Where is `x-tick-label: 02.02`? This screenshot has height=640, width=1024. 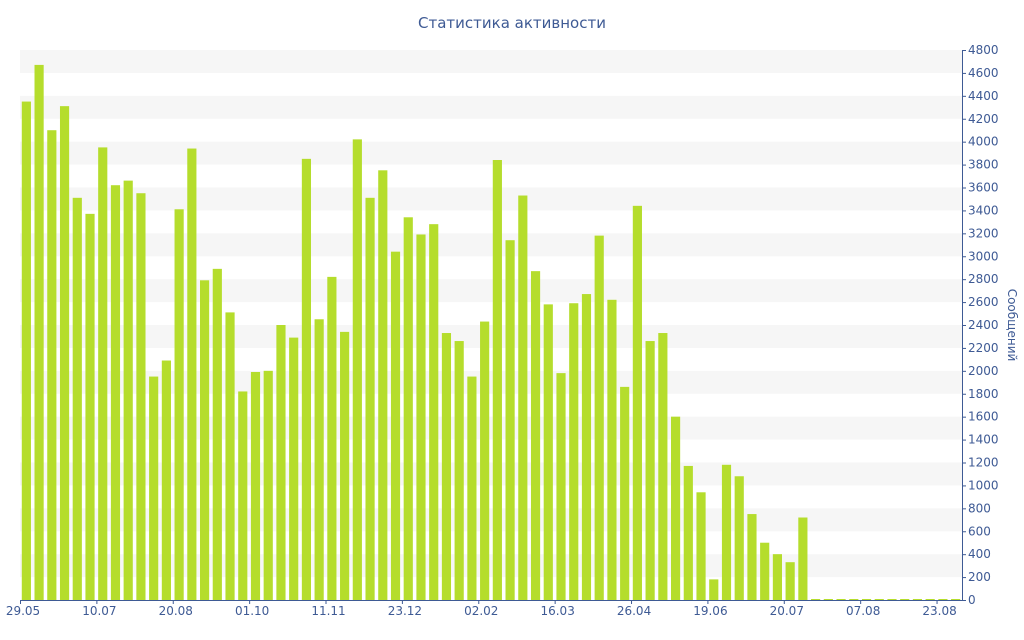 x-tick-label: 02.02 is located at coordinates (481, 611).